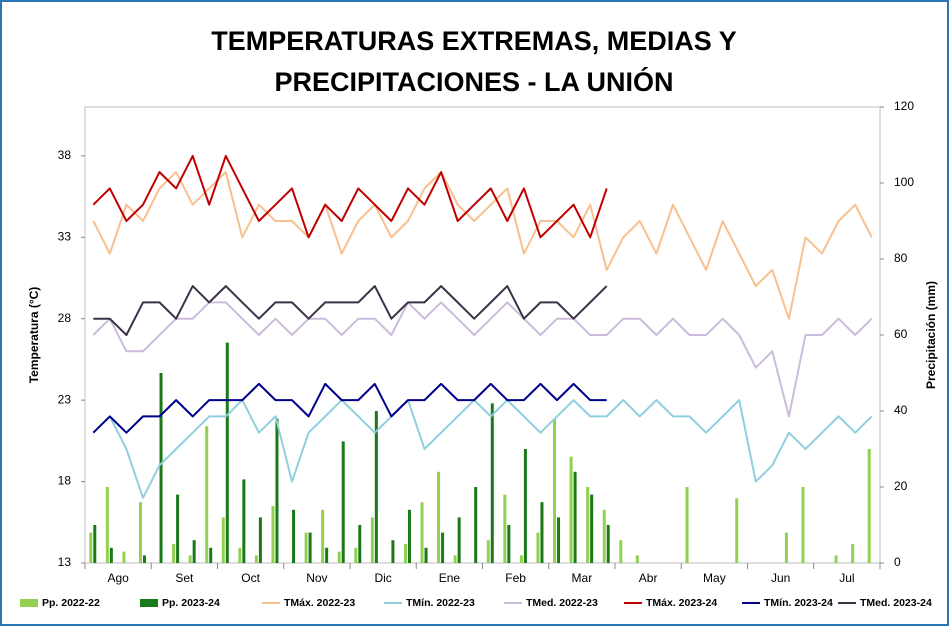  I want to click on legend-label: TMáx. 2023-24, so click(681, 603).